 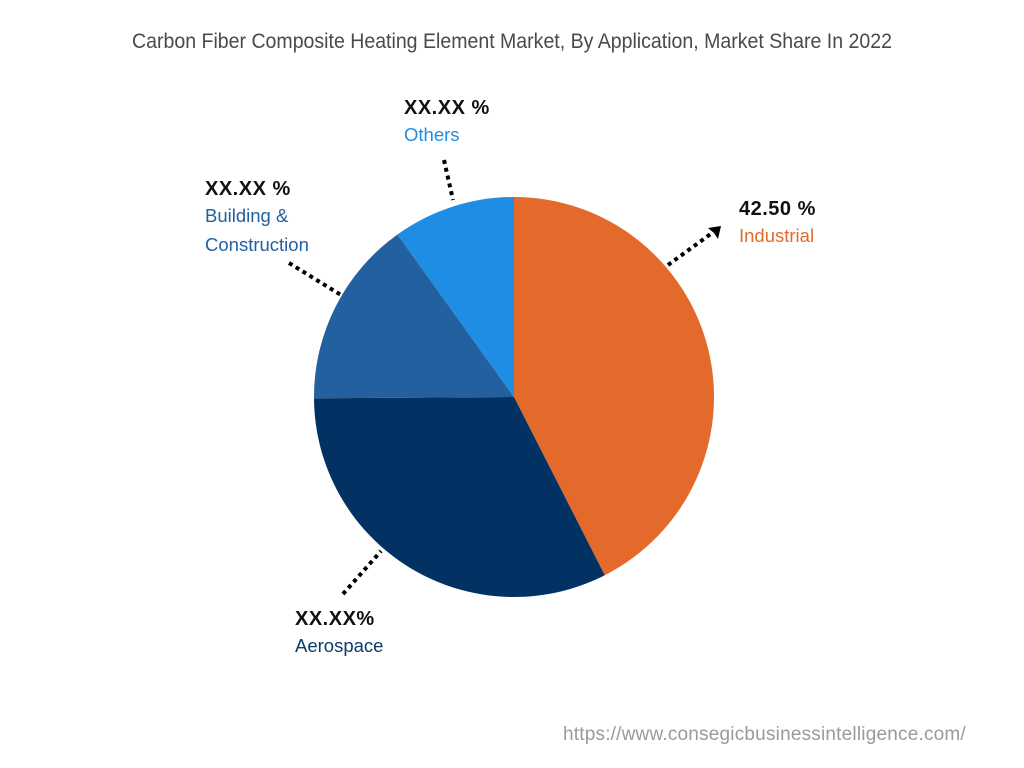 I want to click on label-building-name-2: Construction, so click(x=257, y=244).